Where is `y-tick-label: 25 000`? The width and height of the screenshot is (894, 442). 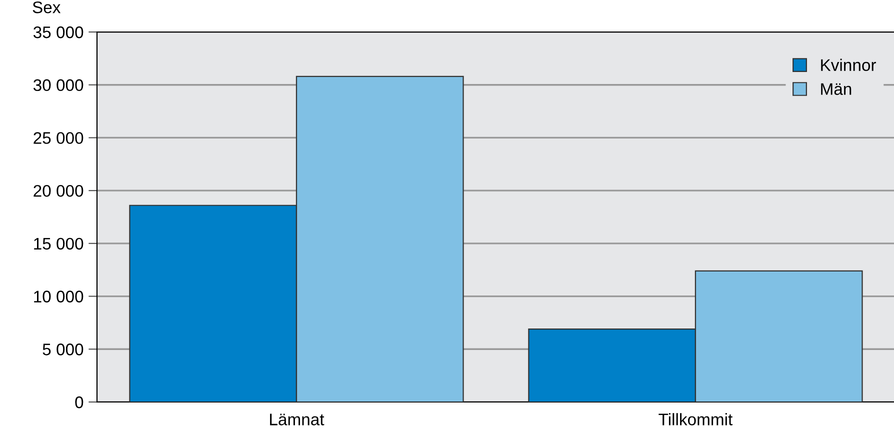
y-tick-label: 25 000 is located at coordinates (59, 138).